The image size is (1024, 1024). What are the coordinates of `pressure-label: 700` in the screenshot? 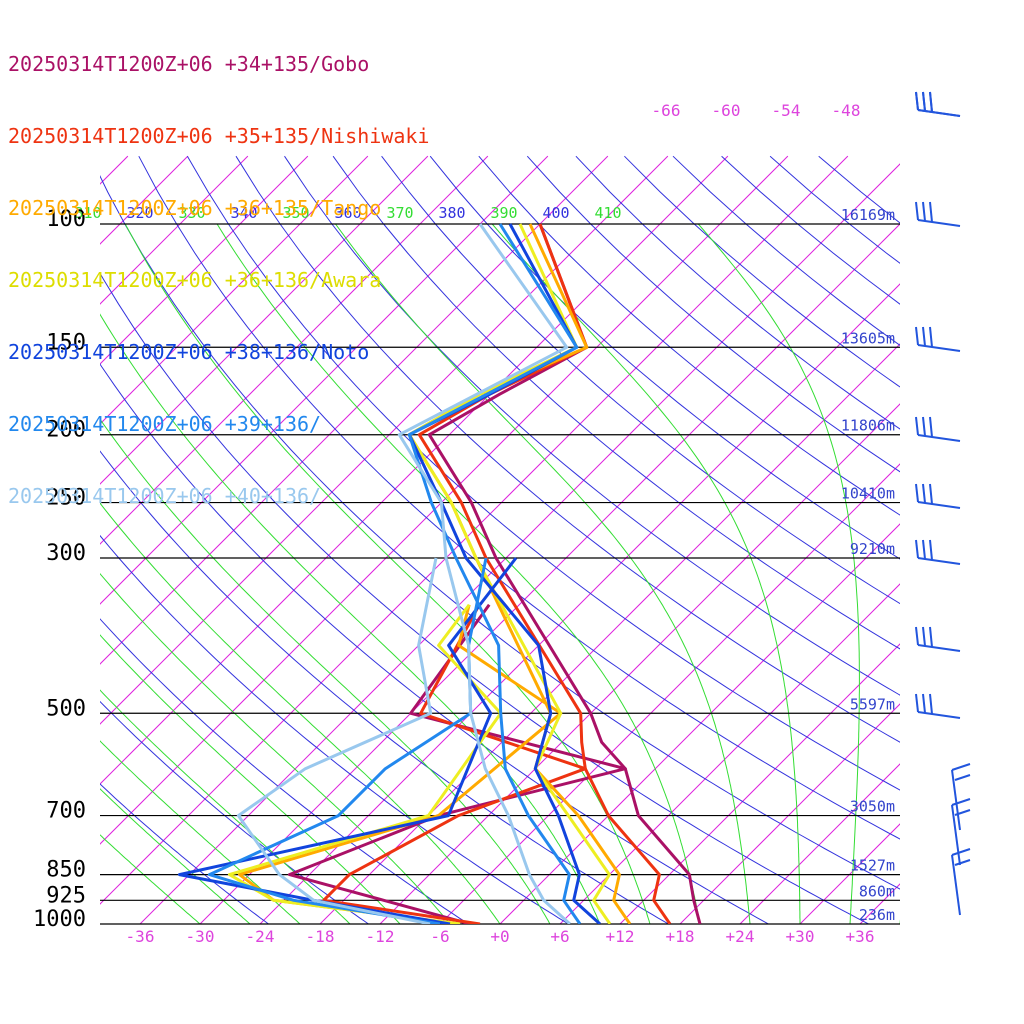 It's located at (66, 811).